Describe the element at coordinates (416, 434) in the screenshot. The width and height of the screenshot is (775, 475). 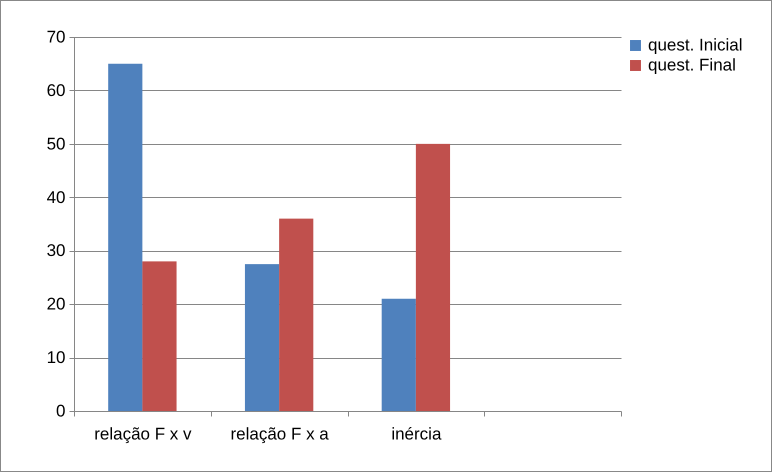
I see `x-tick-label: inércia` at that location.